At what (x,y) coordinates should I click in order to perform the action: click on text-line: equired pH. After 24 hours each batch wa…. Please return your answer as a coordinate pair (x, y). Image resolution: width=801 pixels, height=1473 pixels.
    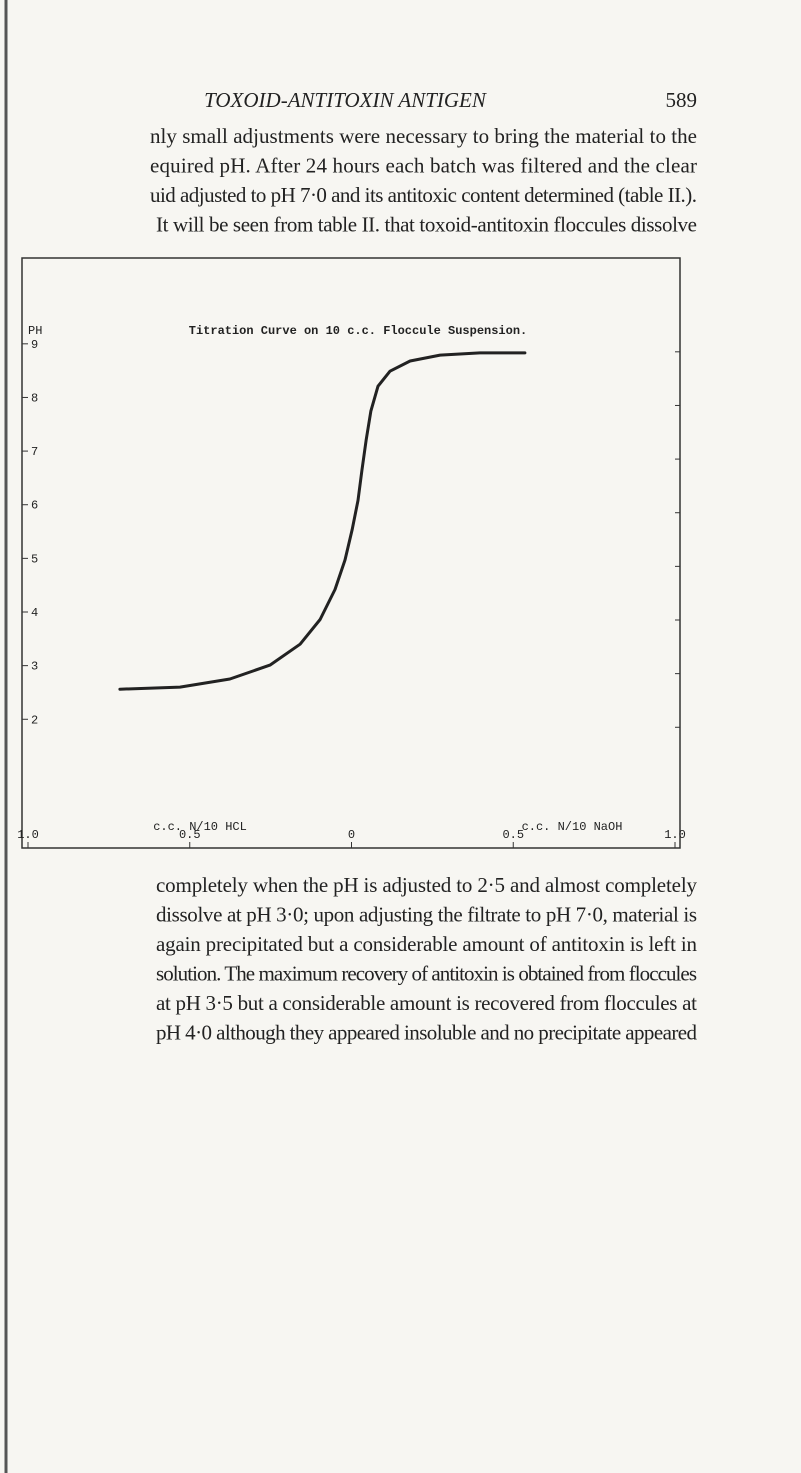
    Looking at the image, I should click on (423, 166).